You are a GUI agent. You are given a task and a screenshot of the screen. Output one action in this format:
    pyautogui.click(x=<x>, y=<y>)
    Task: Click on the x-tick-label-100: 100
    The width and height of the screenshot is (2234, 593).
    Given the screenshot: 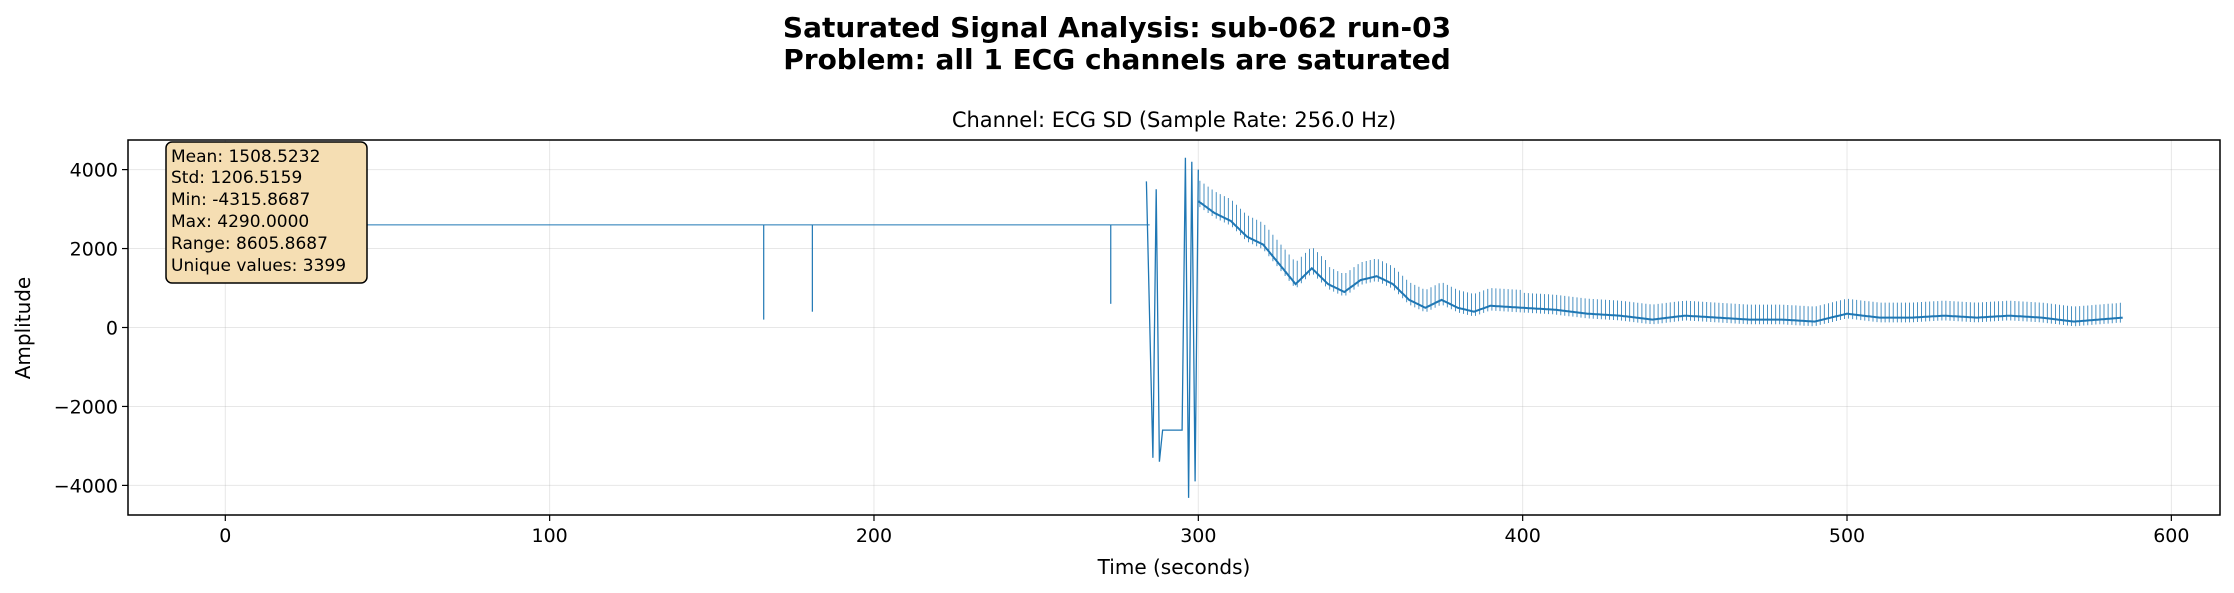 What is the action you would take?
    pyautogui.click(x=550, y=536)
    